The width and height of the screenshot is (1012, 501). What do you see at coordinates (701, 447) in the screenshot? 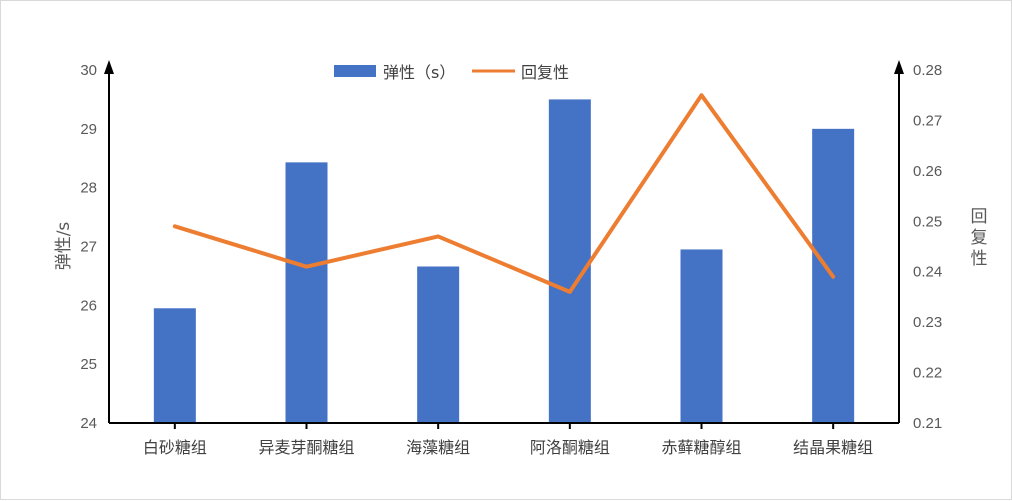
I see `category-label: 赤藓糖醇组` at bounding box center [701, 447].